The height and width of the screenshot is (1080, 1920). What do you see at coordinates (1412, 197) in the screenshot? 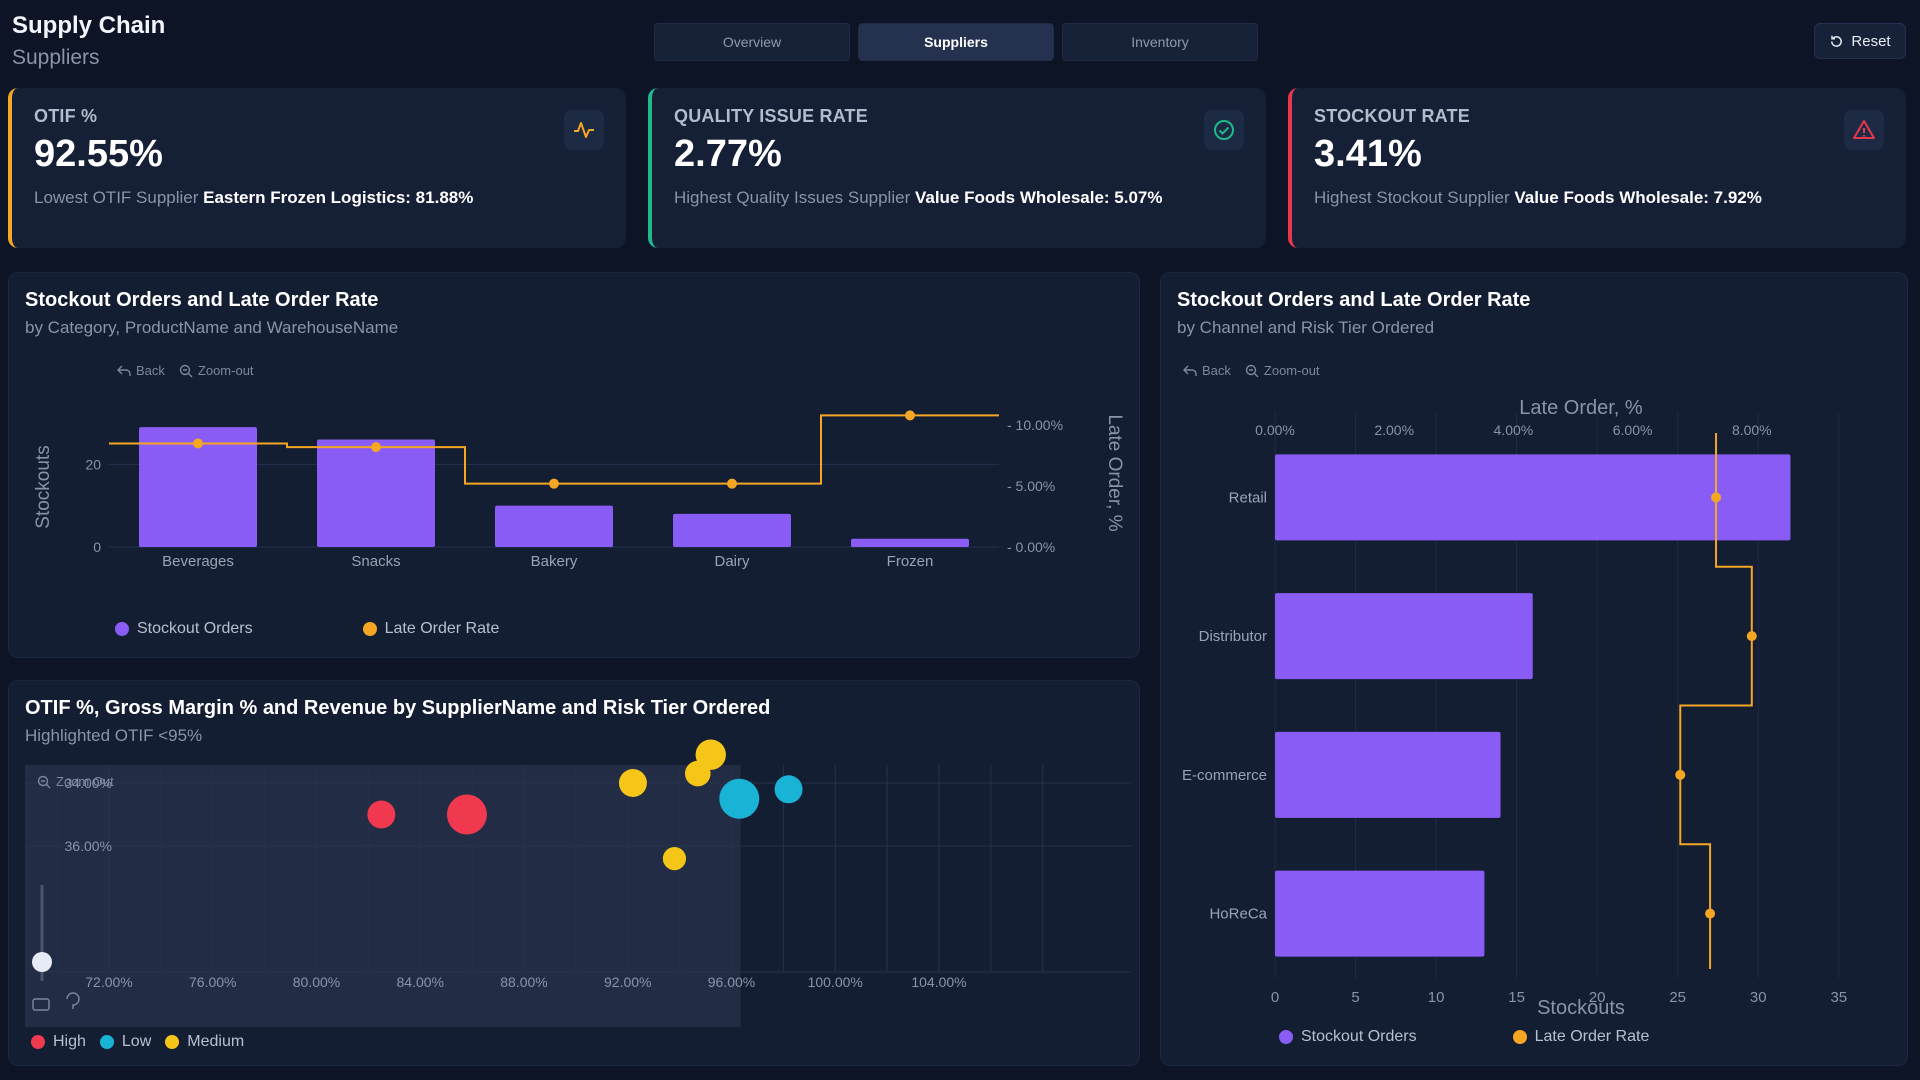
I see `kpi-note-prefix: Highest Stockout Supplier` at bounding box center [1412, 197].